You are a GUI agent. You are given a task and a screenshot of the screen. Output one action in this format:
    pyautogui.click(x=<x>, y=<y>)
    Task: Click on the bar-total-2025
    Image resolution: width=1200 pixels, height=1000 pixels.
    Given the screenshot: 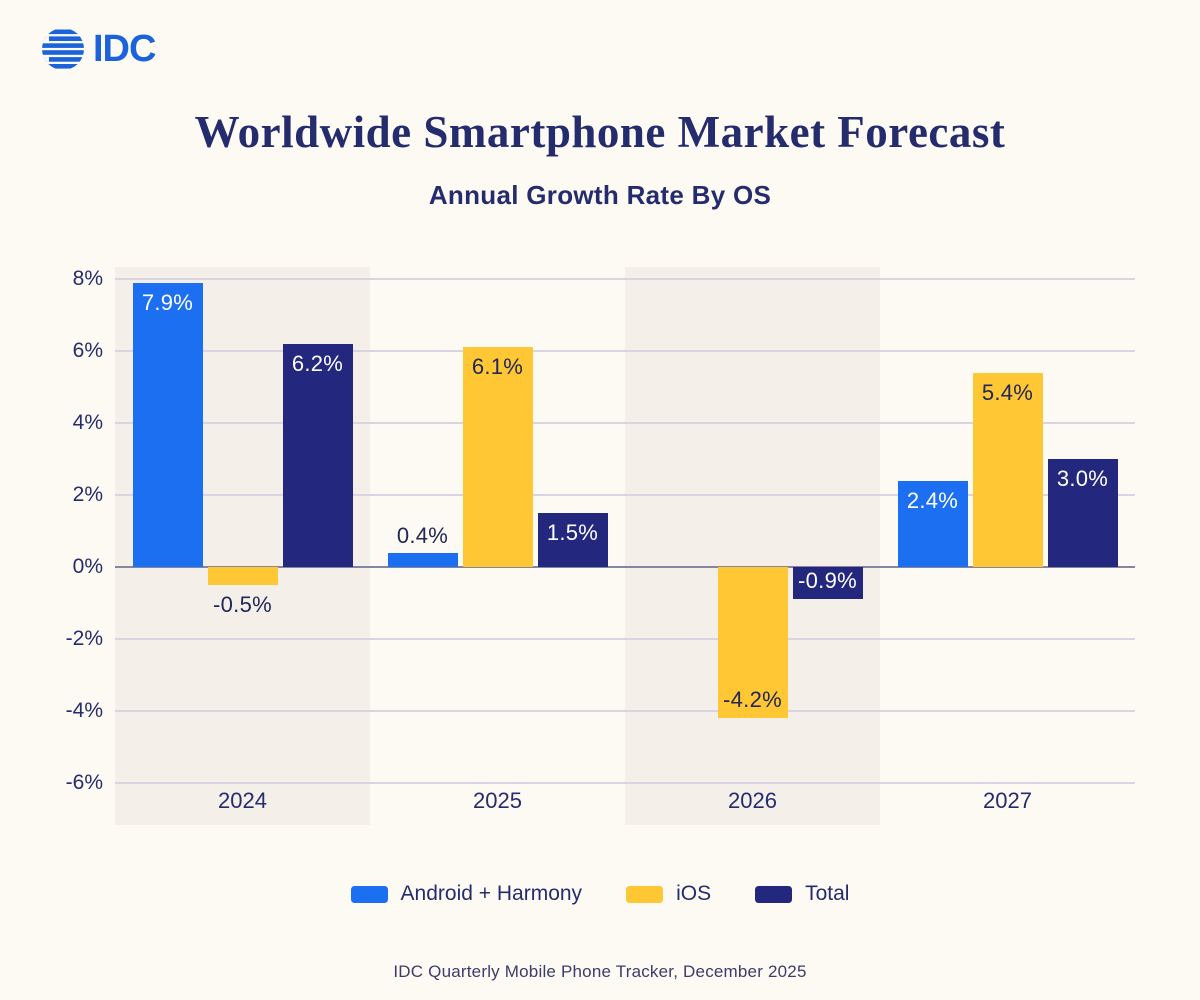 What is the action you would take?
    pyautogui.click(x=572, y=540)
    